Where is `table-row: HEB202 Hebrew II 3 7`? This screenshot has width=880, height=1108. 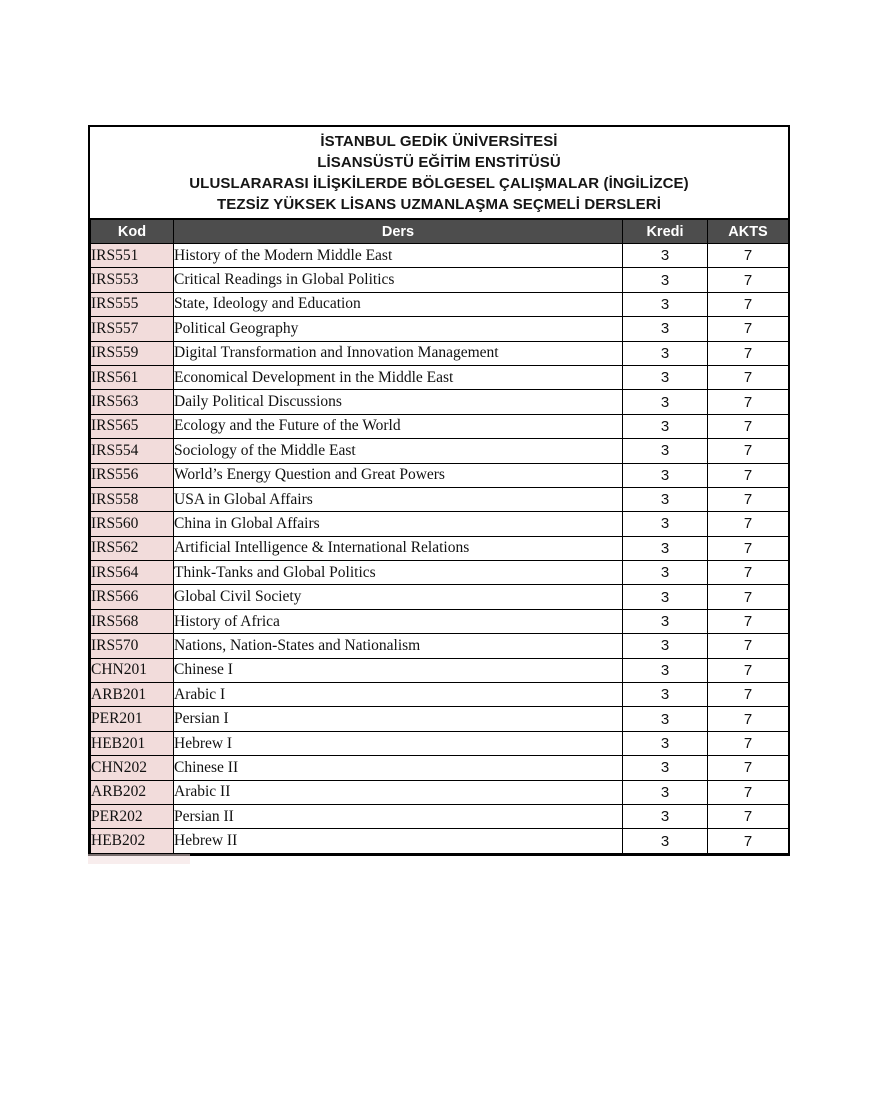
table-row: HEB202 Hebrew II 3 7 is located at coordinates (439, 841).